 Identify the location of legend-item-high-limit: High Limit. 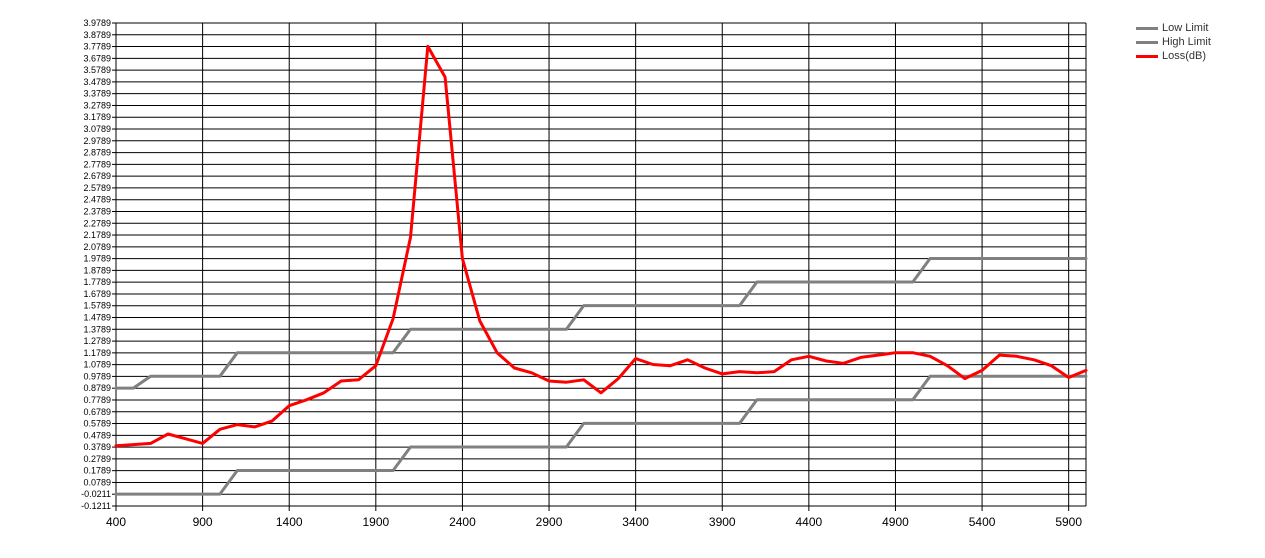
(1173, 42).